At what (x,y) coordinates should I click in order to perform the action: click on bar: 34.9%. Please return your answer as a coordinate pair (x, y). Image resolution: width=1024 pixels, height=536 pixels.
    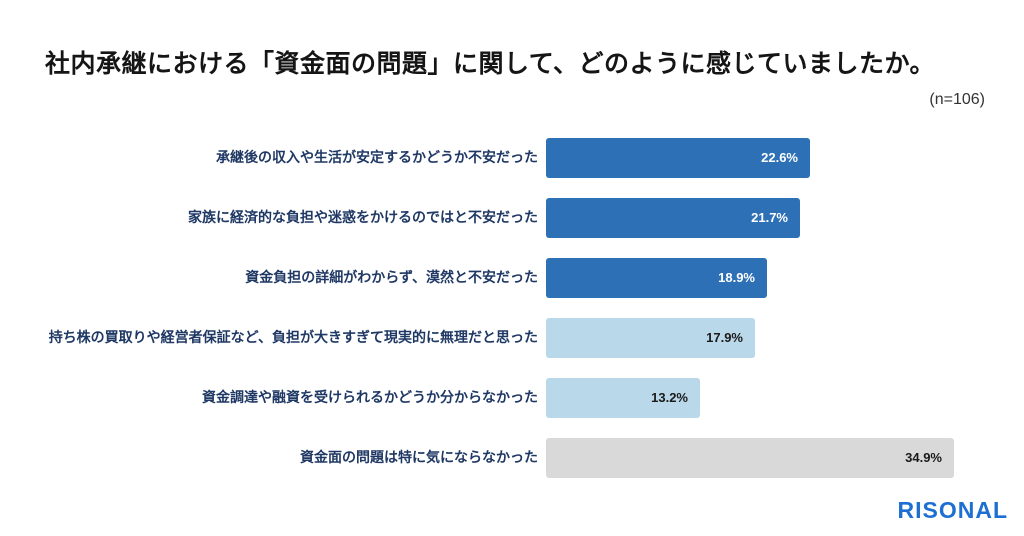
    Looking at the image, I should click on (750, 458).